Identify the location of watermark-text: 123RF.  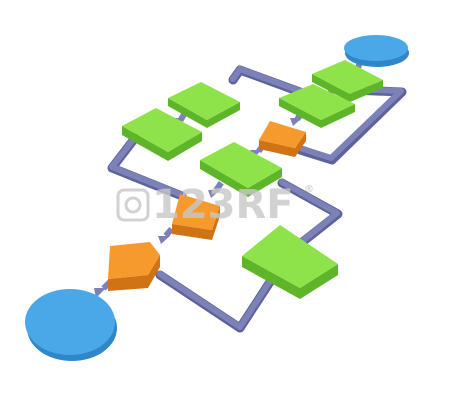
(223, 205).